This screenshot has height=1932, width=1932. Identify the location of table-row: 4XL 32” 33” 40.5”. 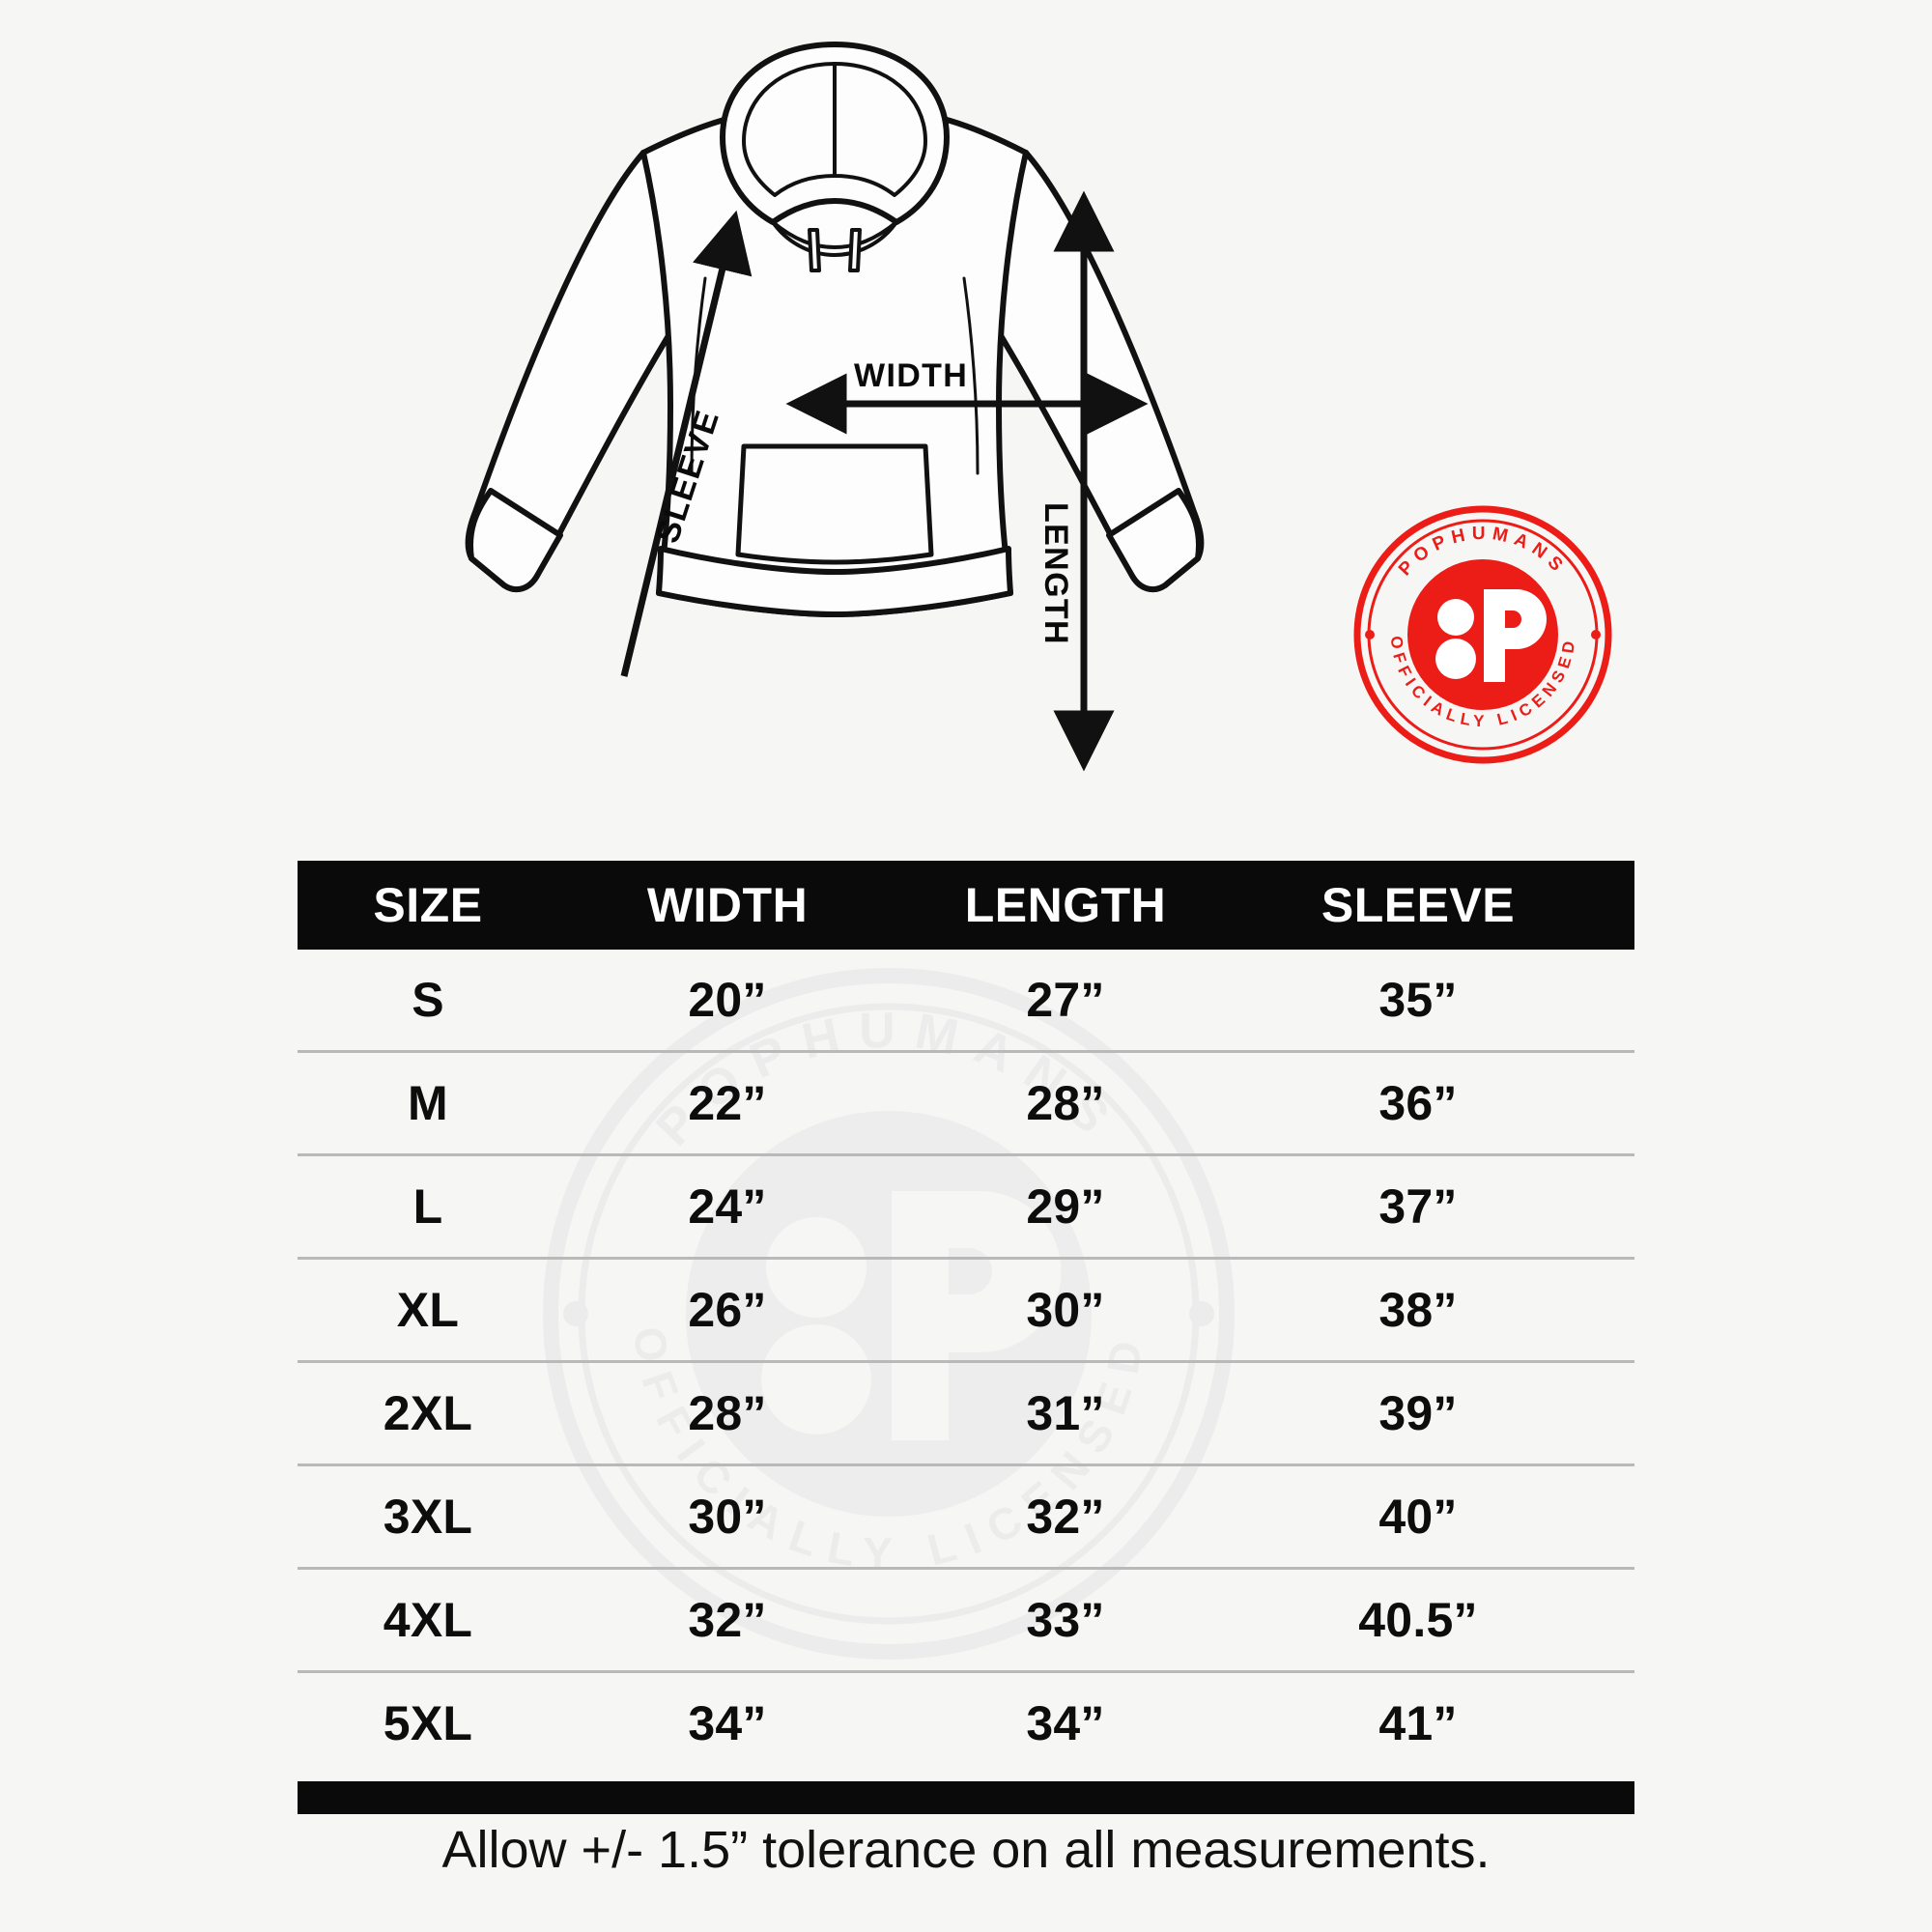
(966, 1621).